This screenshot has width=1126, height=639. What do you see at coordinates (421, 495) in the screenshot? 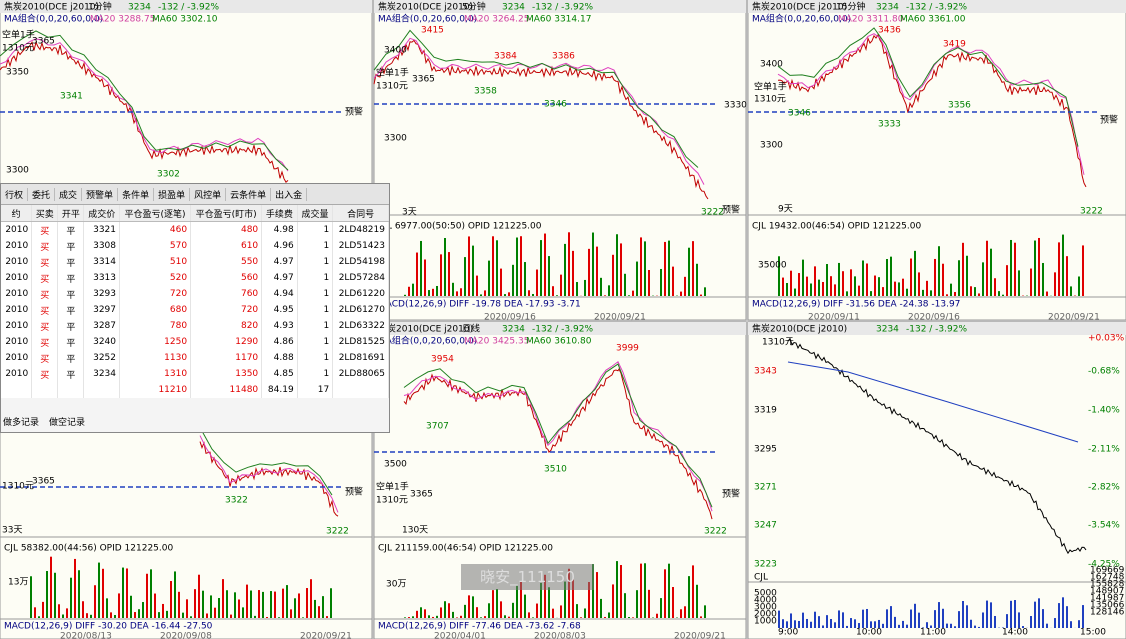
I see `price-label: 3365` at bounding box center [421, 495].